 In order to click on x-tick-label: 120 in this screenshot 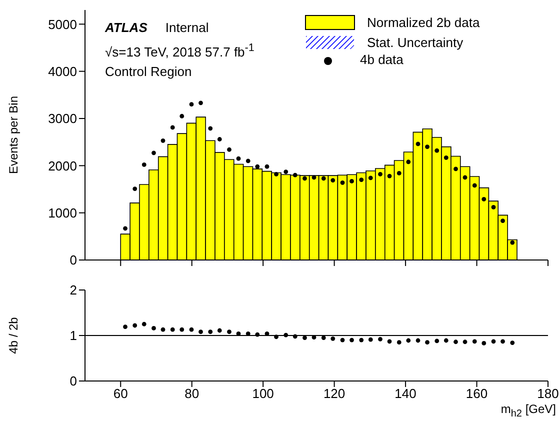, I will do `click(334, 394)`.